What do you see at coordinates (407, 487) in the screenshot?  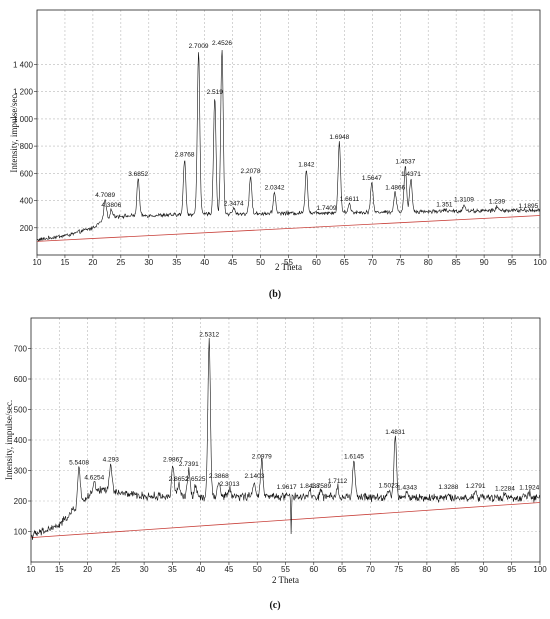 I see `panel-c-peak-label: 1.4343` at bounding box center [407, 487].